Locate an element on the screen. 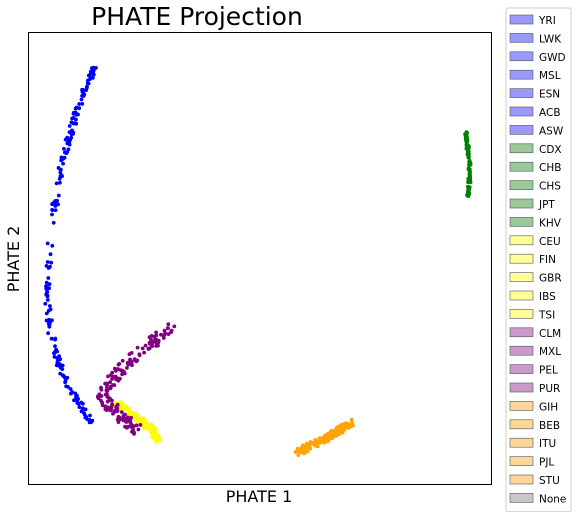 The height and width of the screenshot is (512, 577). legend-label-msl: MSL is located at coordinates (550, 76).